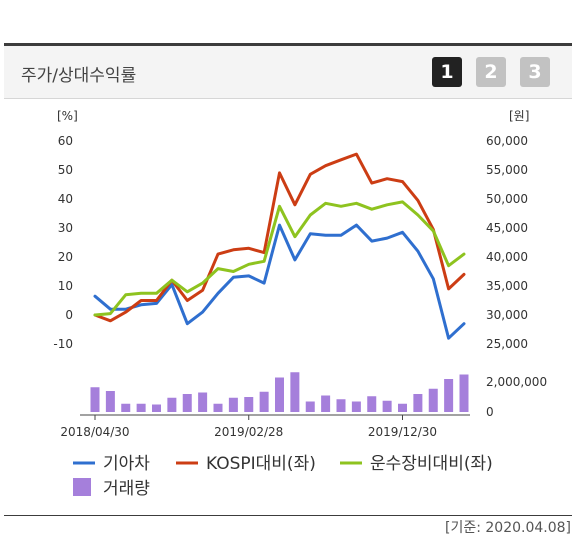 The height and width of the screenshot is (548, 587). What do you see at coordinates (63, 344) in the screenshot?
I see `left-tick-label: -10` at bounding box center [63, 344].